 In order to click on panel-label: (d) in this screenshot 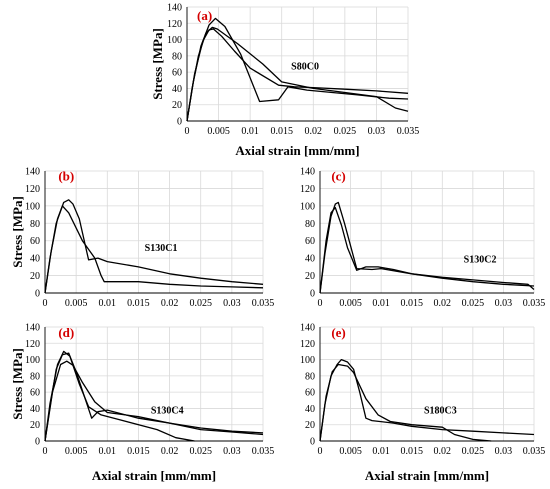, I will do `click(66, 332)`.